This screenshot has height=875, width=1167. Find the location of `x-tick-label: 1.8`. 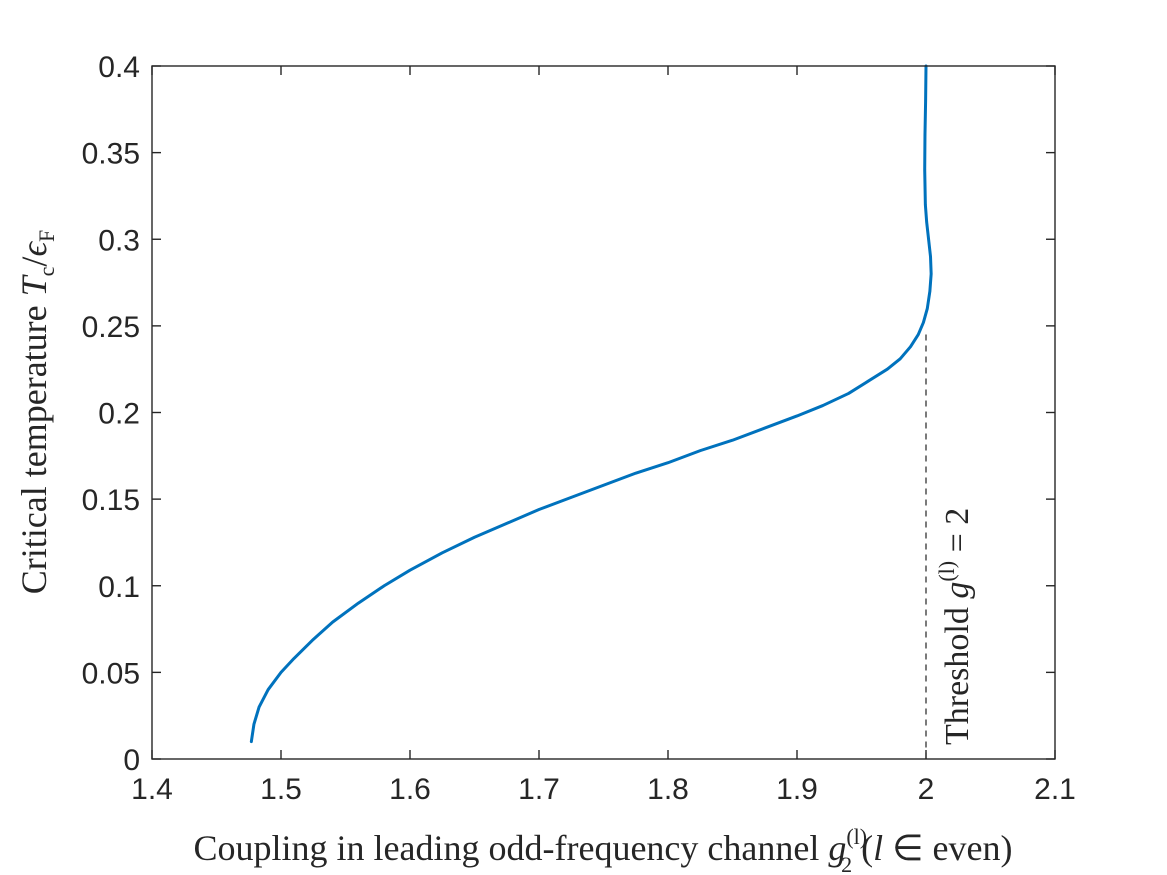

x-tick-label: 1.8 is located at coordinates (668, 789).